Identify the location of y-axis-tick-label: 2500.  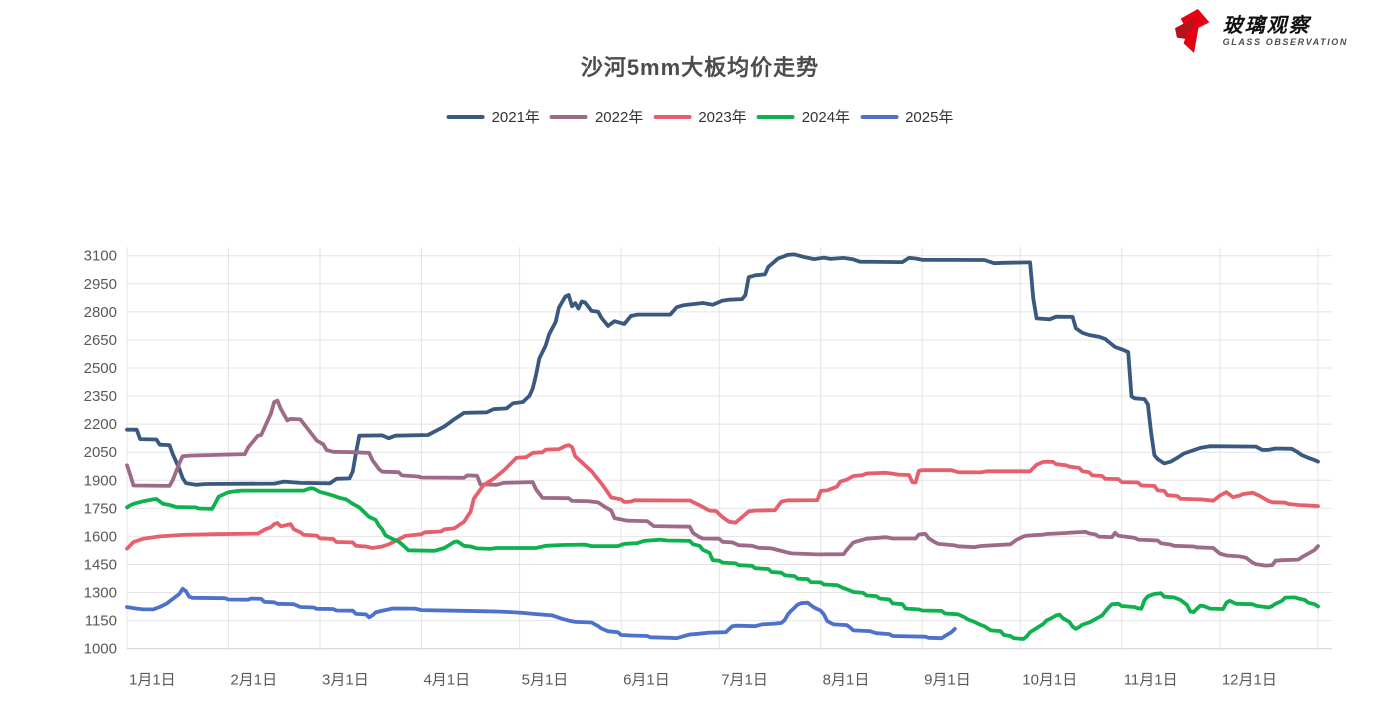
(100, 368).